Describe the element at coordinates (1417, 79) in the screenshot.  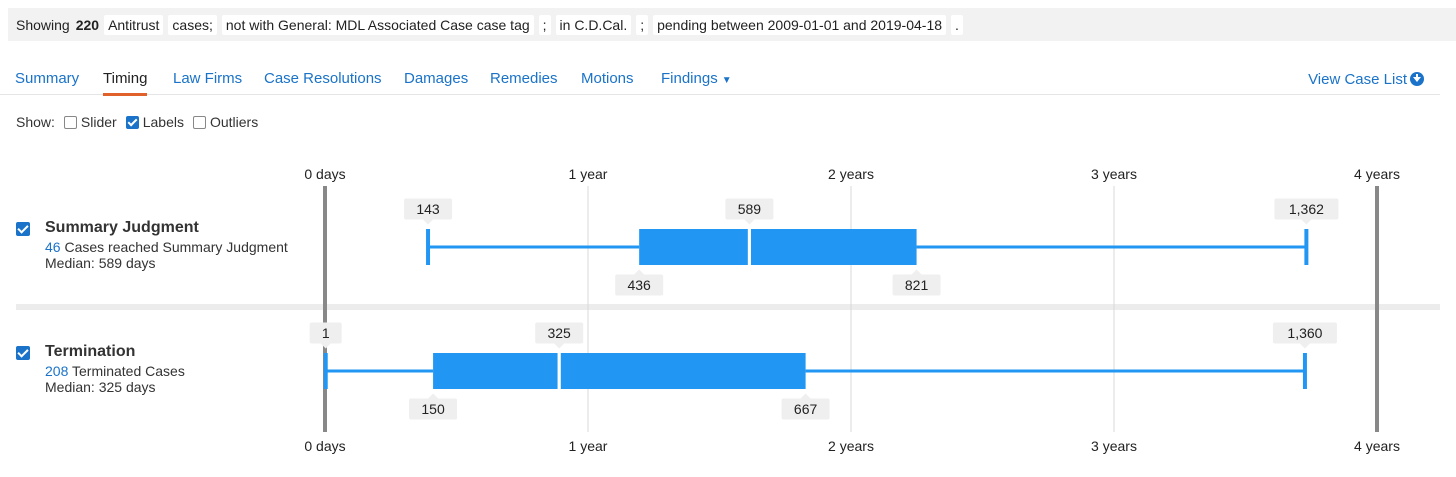
I see `download-circle-icon` at that location.